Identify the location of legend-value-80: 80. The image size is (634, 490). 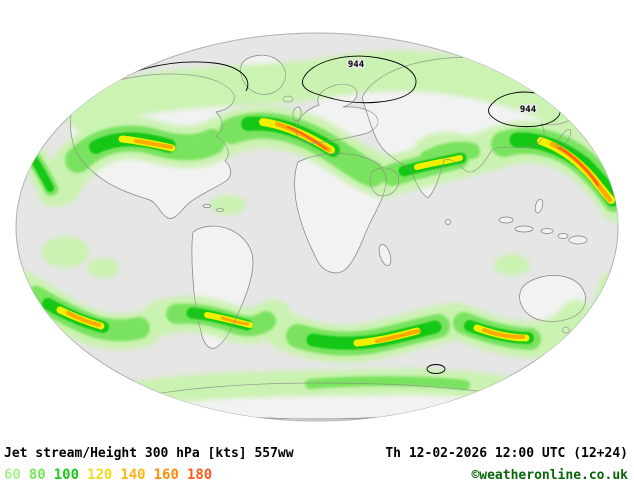
(37, 475).